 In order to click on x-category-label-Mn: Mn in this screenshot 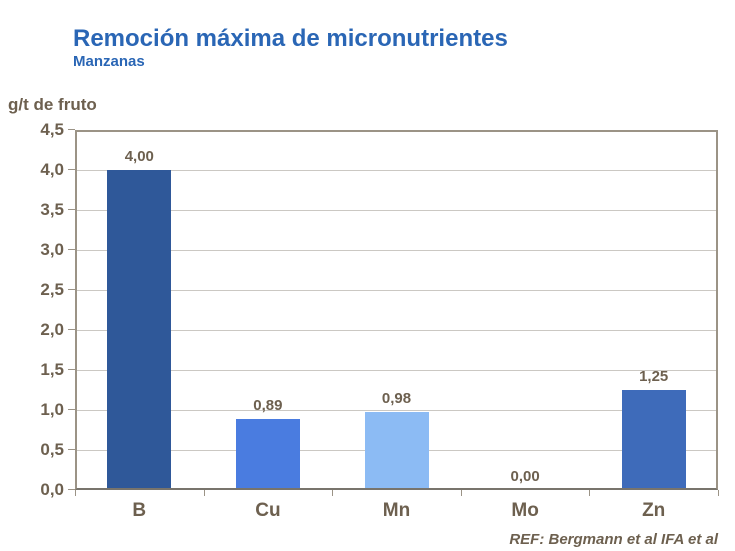, I will do `click(396, 510)`.